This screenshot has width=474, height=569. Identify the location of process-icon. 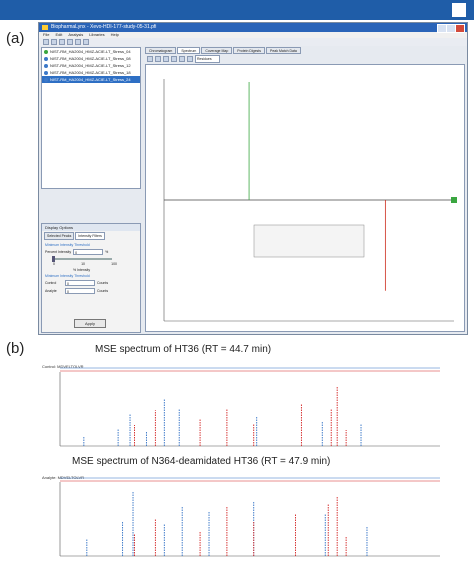
(78, 42).